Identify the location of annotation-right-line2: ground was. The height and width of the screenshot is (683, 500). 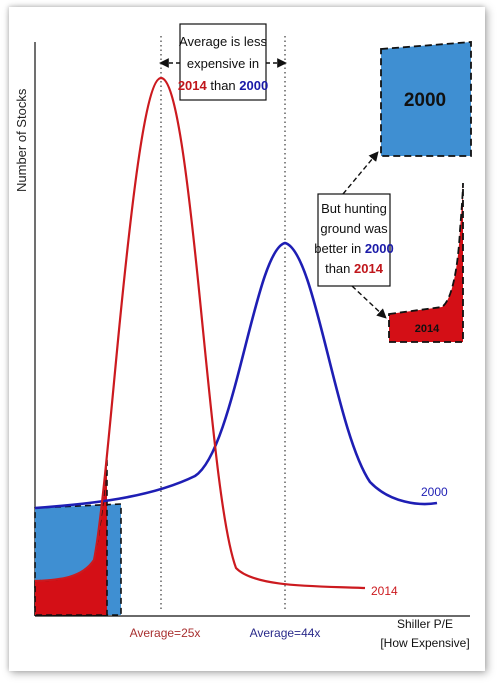
(354, 228).